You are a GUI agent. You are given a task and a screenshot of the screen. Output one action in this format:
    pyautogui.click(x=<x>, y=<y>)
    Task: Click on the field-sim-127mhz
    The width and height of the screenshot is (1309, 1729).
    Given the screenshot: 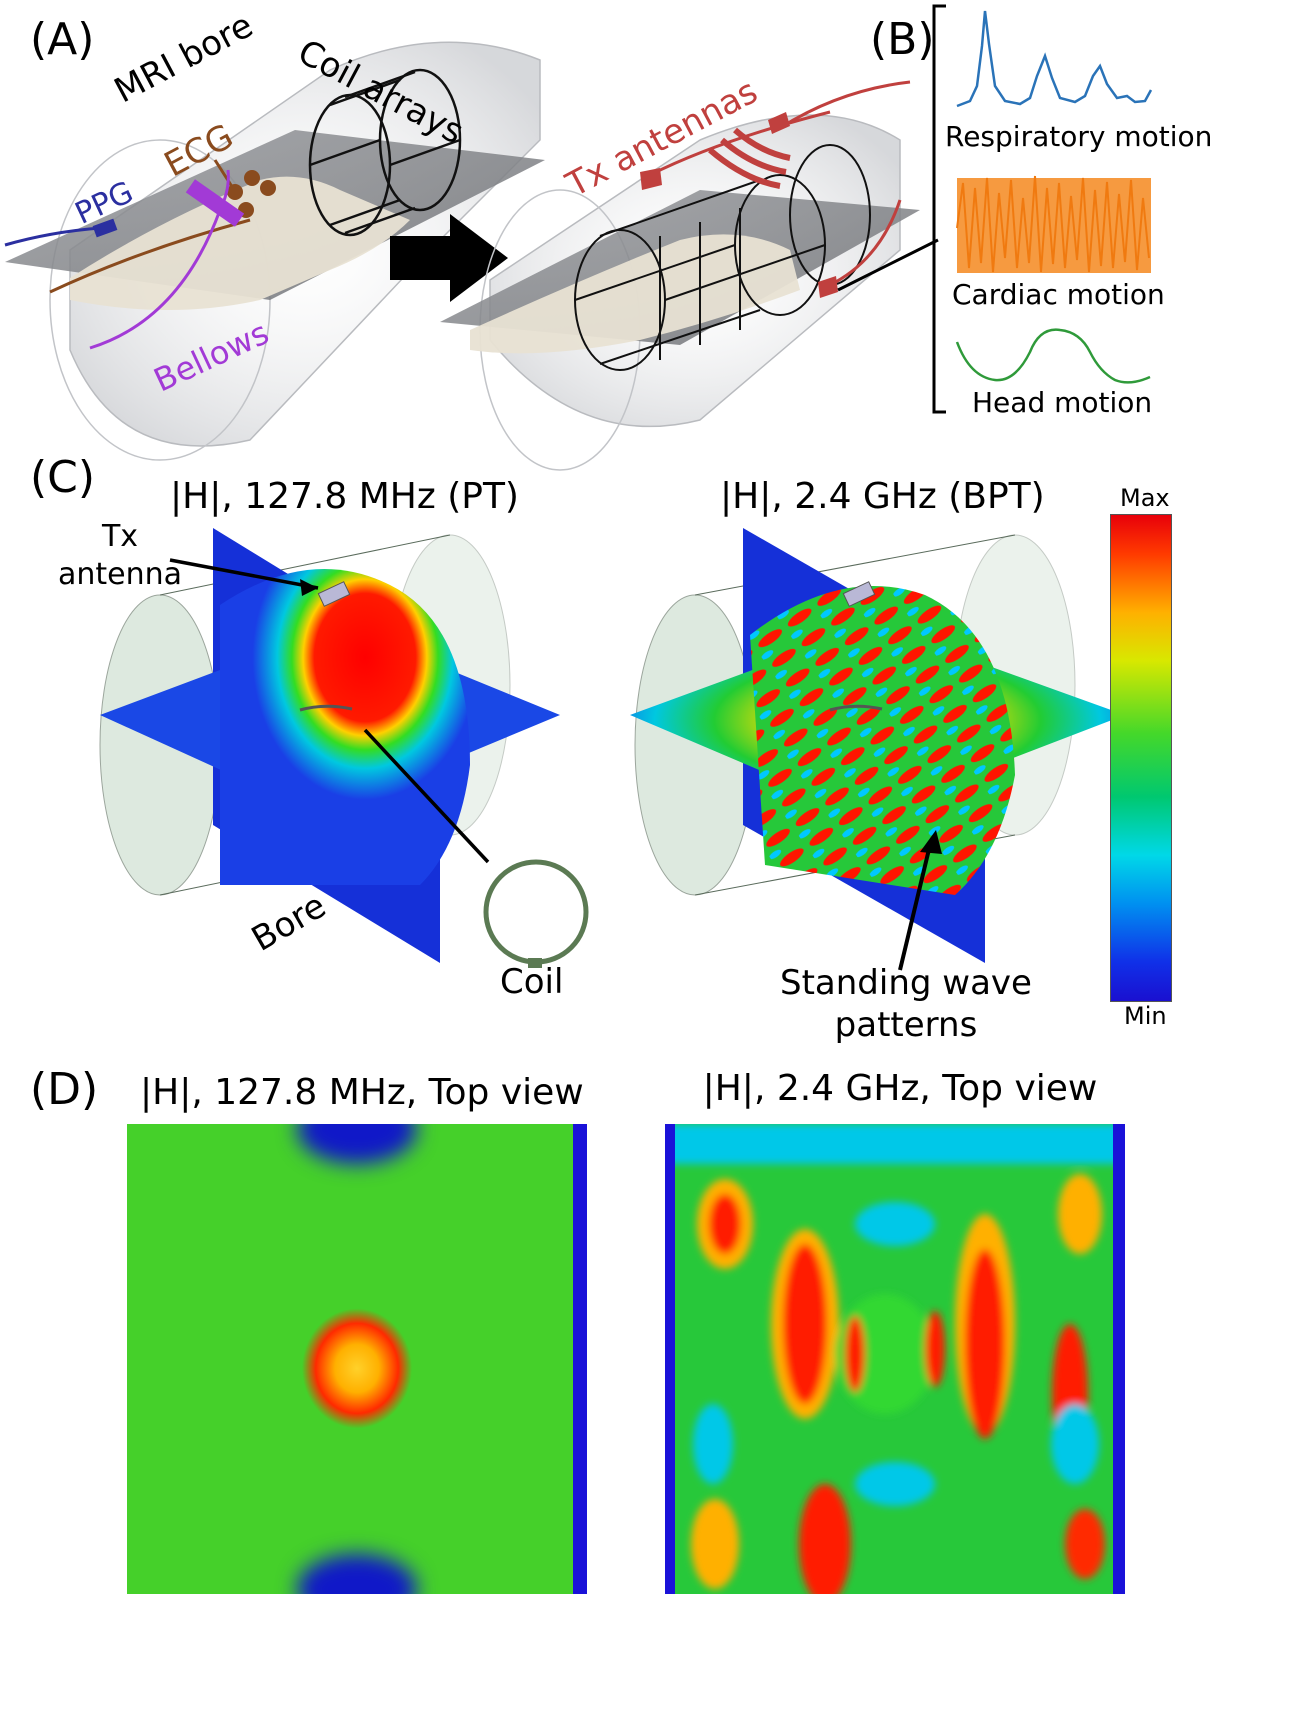 What is the action you would take?
    pyautogui.click(x=329, y=745)
    